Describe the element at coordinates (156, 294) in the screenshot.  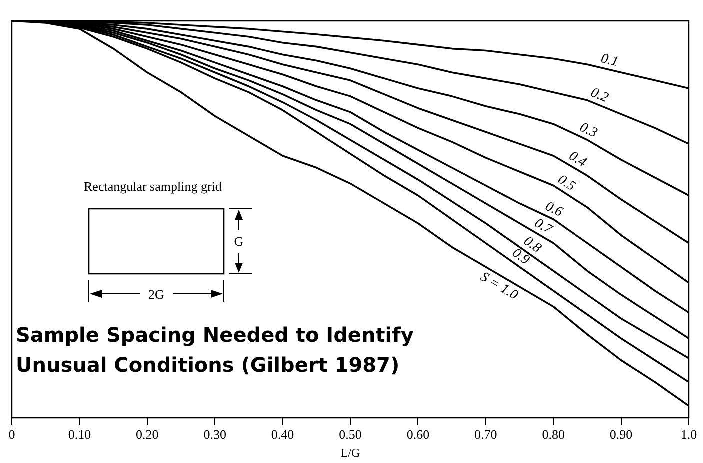
I see `annotation: 2G` at that location.